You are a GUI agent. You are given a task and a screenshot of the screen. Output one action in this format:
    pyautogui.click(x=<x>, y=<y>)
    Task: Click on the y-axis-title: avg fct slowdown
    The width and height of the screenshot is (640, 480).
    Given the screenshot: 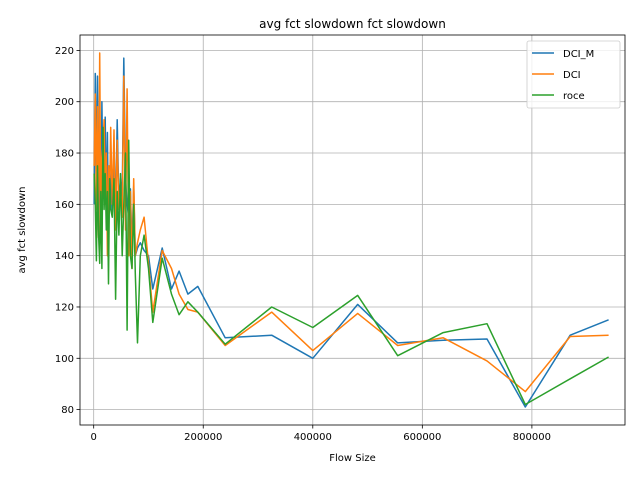 What is the action you would take?
    pyautogui.click(x=22, y=230)
    